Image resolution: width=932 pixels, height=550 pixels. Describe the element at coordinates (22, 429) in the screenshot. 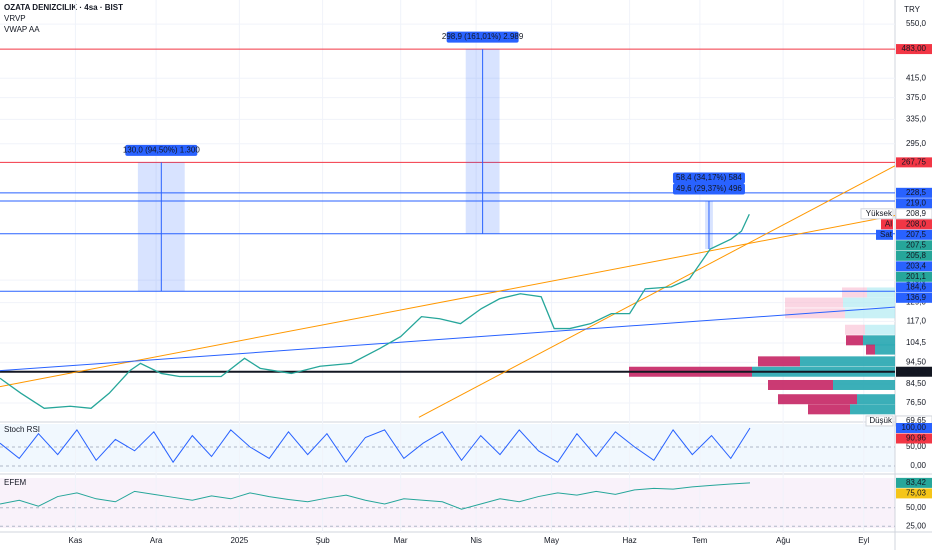

I see `pane-title: Stoch RSI` at that location.